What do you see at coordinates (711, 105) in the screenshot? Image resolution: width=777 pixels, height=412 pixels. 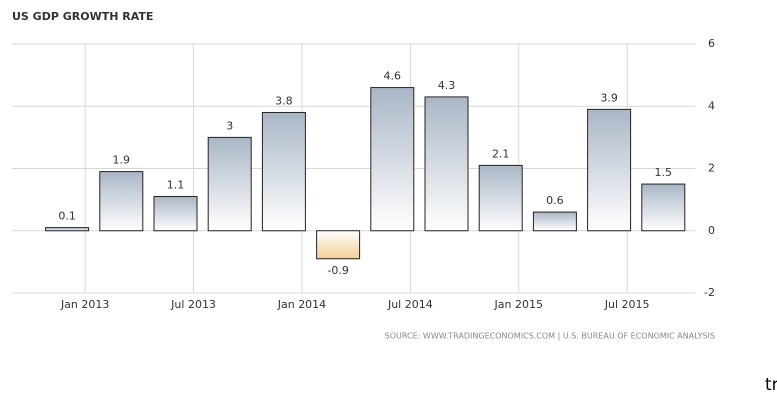 I see `y-tick-label: 4` at bounding box center [711, 105].